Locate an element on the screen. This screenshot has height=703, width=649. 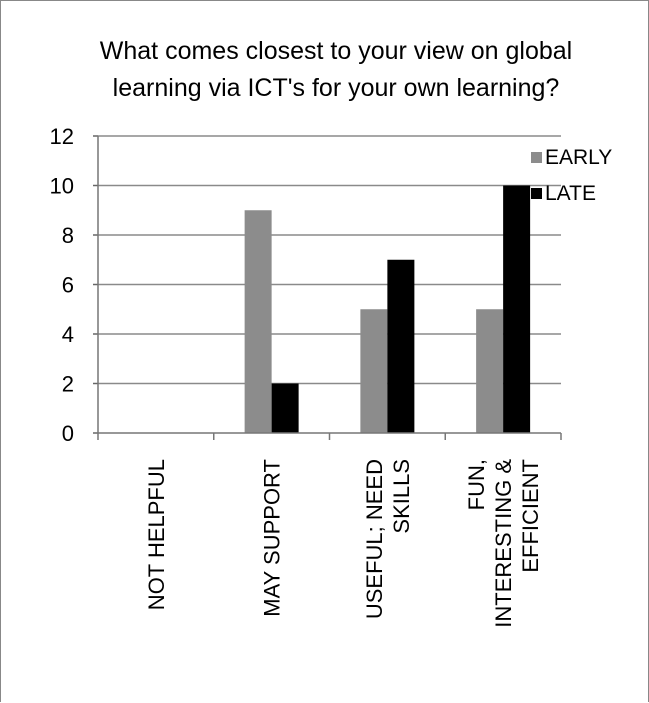
legend-swatch-late is located at coordinates (536, 193).